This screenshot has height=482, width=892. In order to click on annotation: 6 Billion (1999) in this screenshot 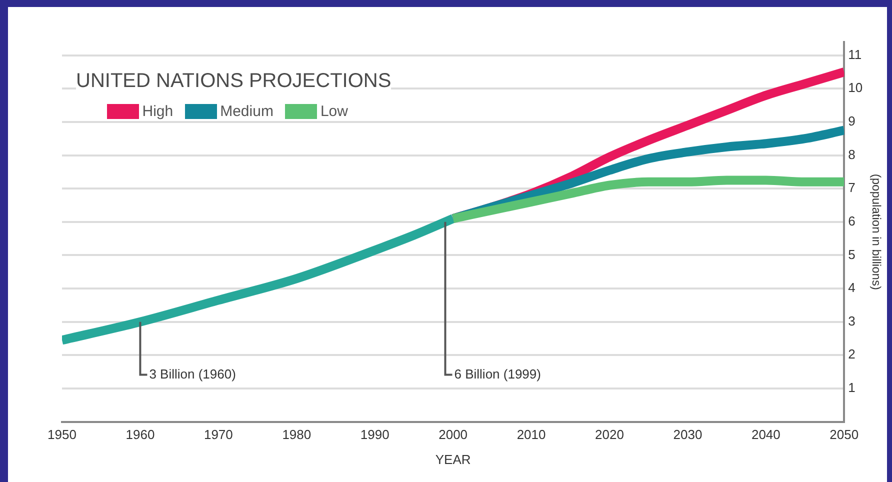, I will do `click(497, 374)`.